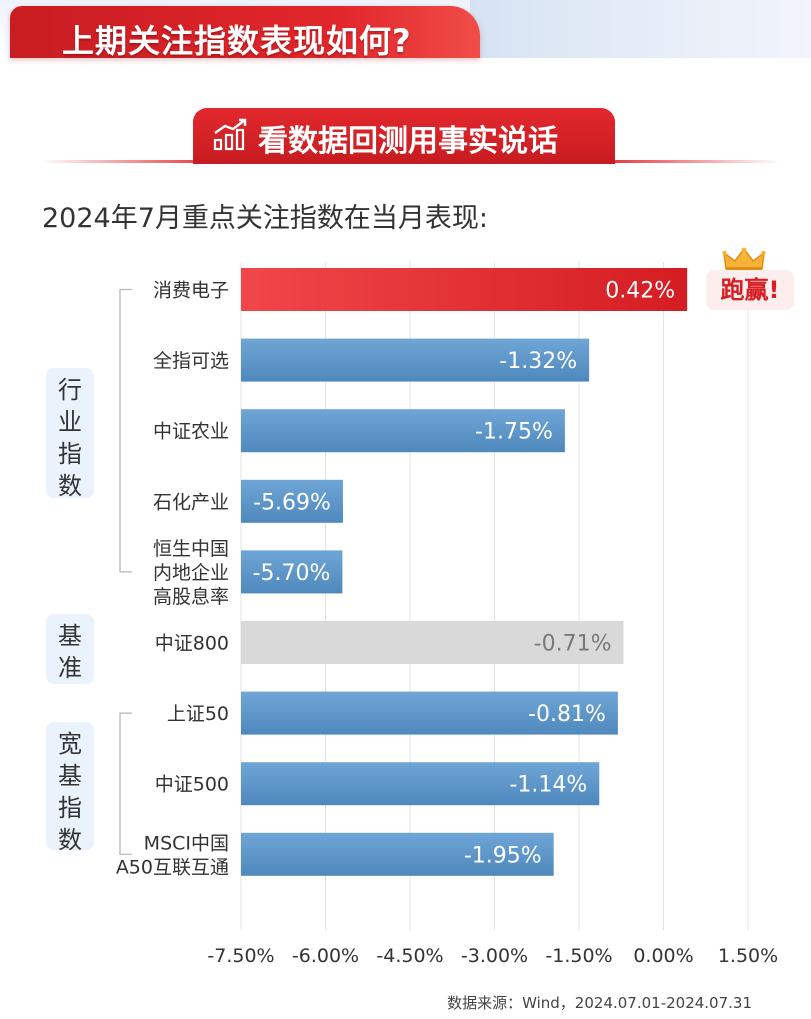 This screenshot has height=1019, width=811. What do you see at coordinates (514, 432) in the screenshot?
I see `bar-value-label: -1.75%` at bounding box center [514, 432].